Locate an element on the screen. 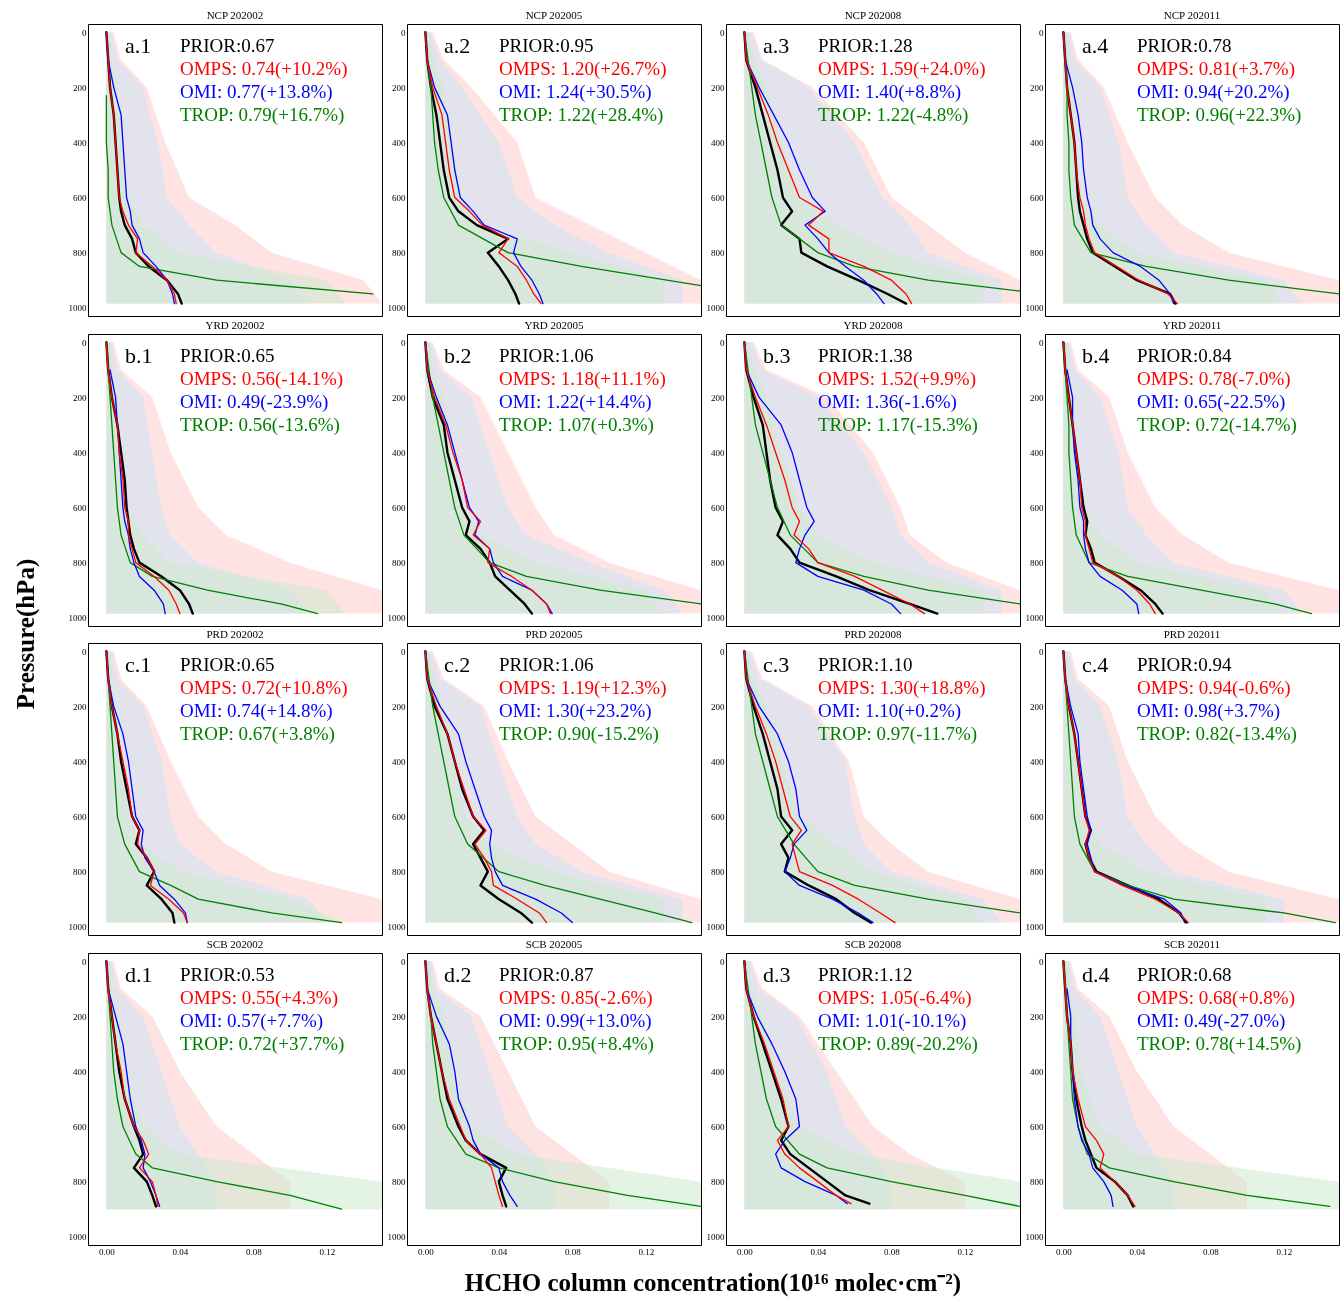  annotation: c.1 is located at coordinates (138, 664).